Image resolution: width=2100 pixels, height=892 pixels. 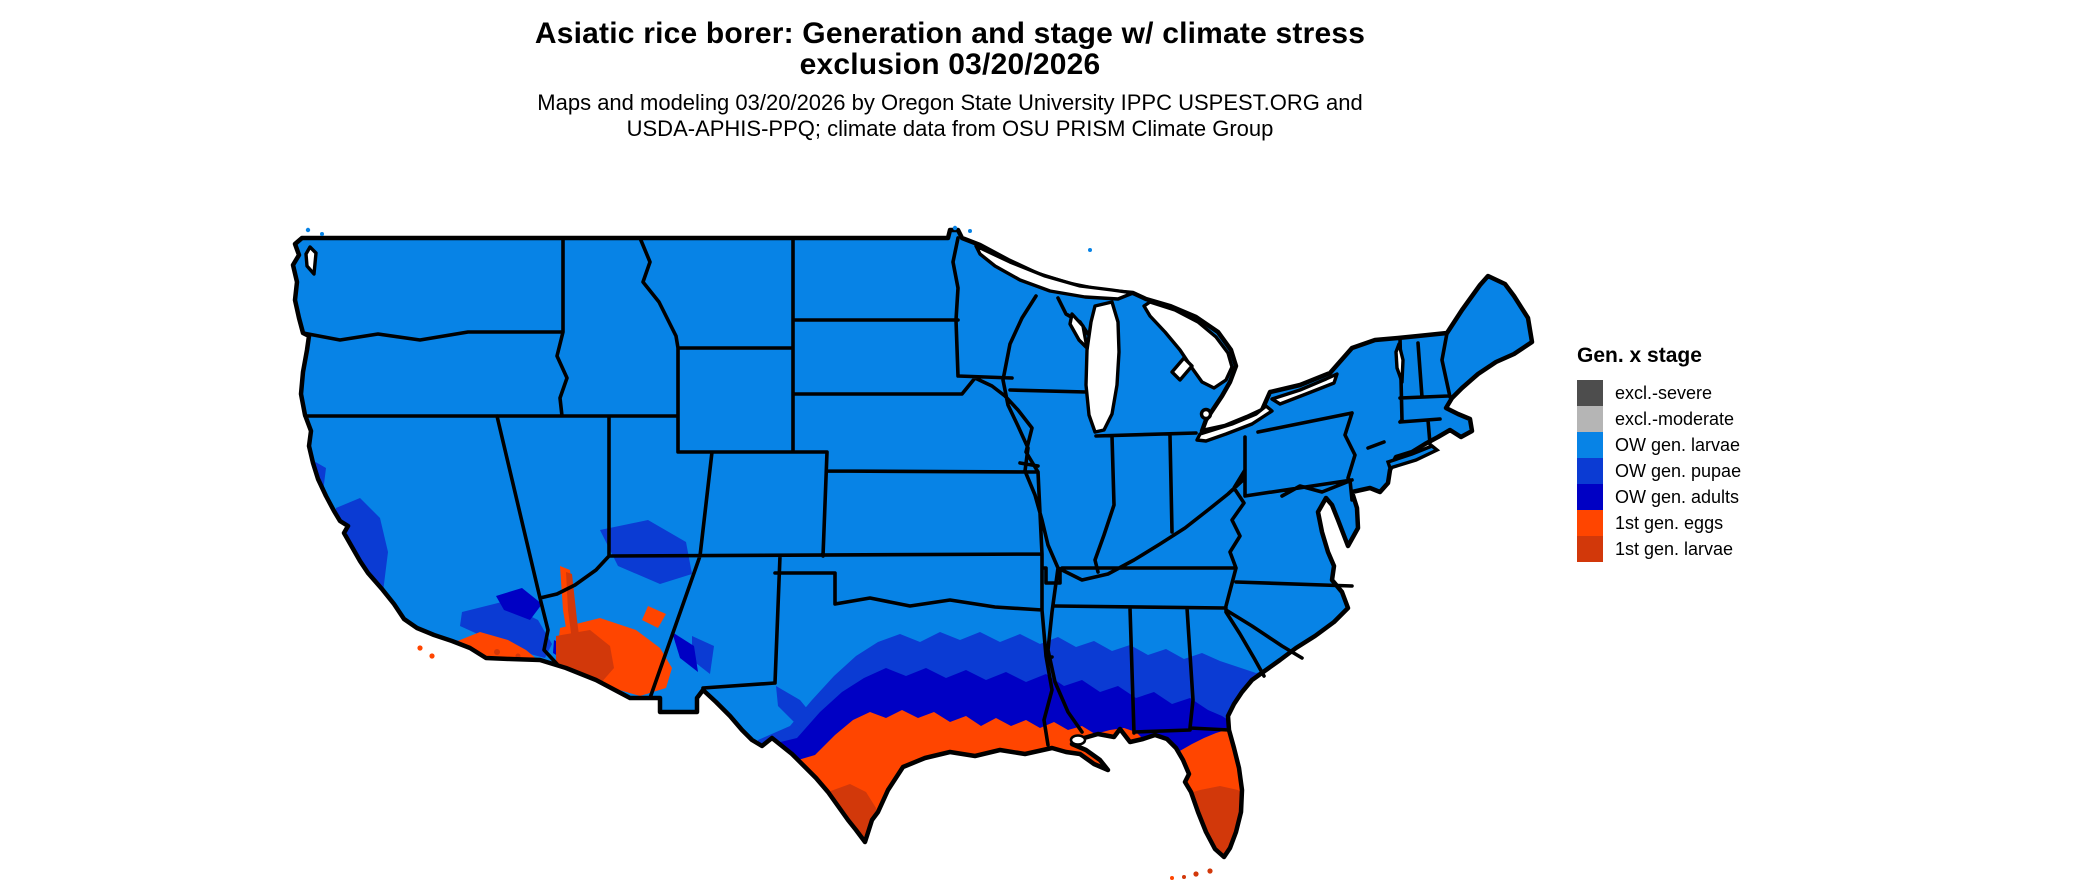 I want to click on title-line-2: exclusion 03/20/2026, so click(x=950, y=64).